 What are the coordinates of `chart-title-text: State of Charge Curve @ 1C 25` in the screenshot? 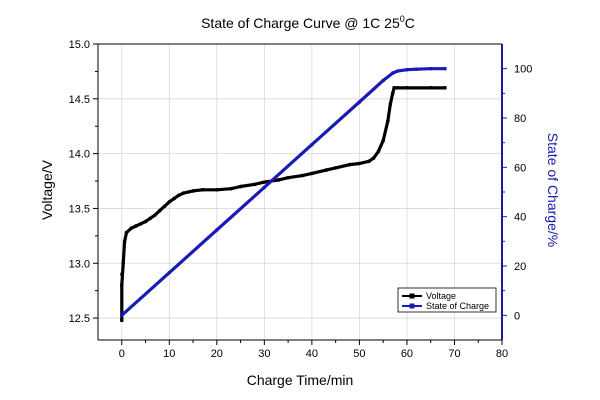 It's located at (300, 23).